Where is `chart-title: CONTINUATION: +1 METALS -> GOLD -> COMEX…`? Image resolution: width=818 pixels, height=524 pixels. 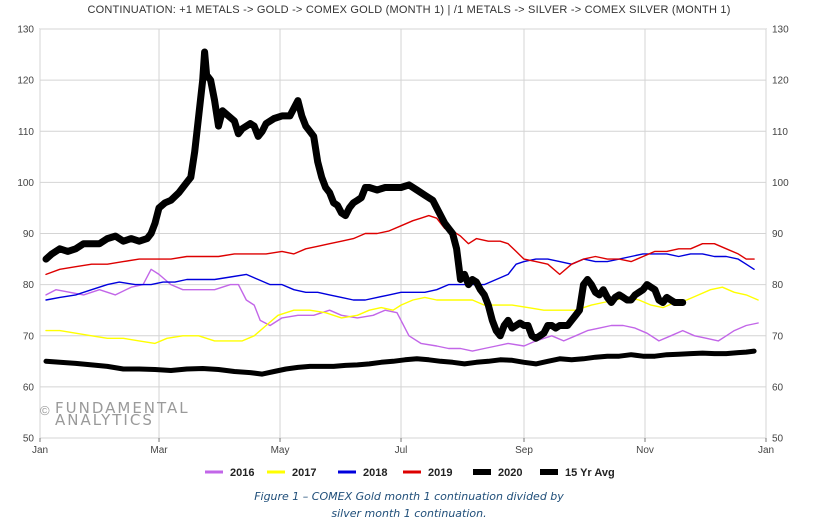
chart-title: CONTINUATION: +1 METALS -> GOLD -> COMEX… is located at coordinates (409, 10).